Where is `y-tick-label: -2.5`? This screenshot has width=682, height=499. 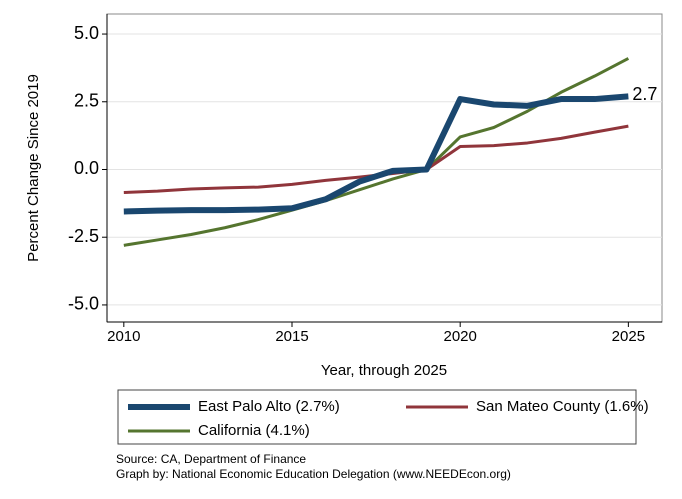
y-tick-label: -2.5 is located at coordinates (83, 236).